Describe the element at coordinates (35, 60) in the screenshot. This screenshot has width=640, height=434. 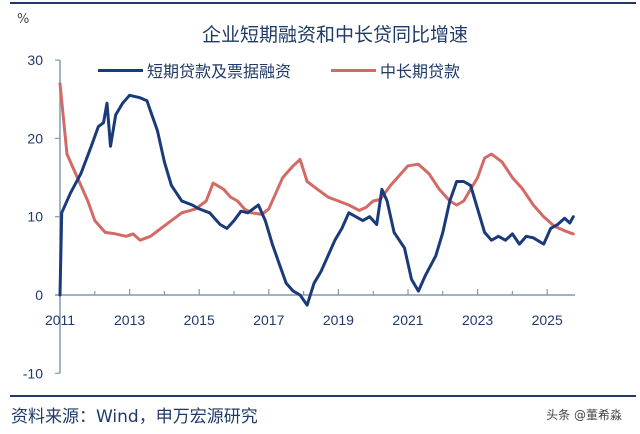
I see `y-tick-label: 30` at that location.